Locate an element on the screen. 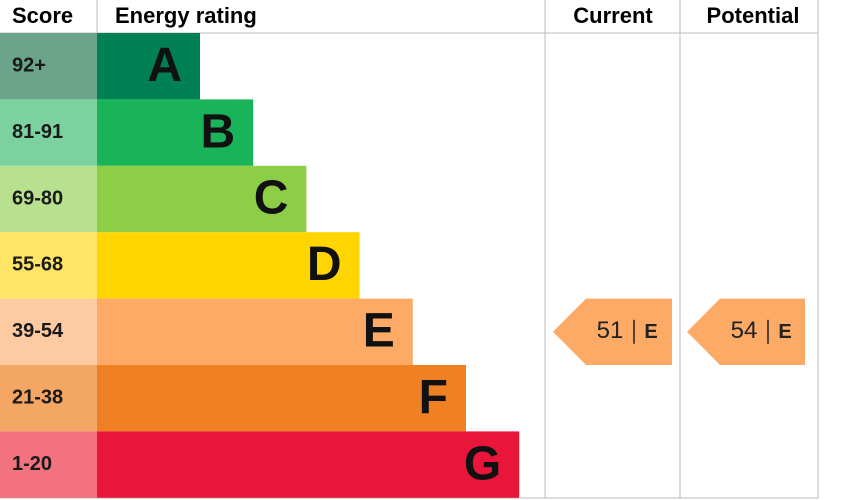 This screenshot has height=500, width=850. score-range: 92+ is located at coordinates (29, 65).